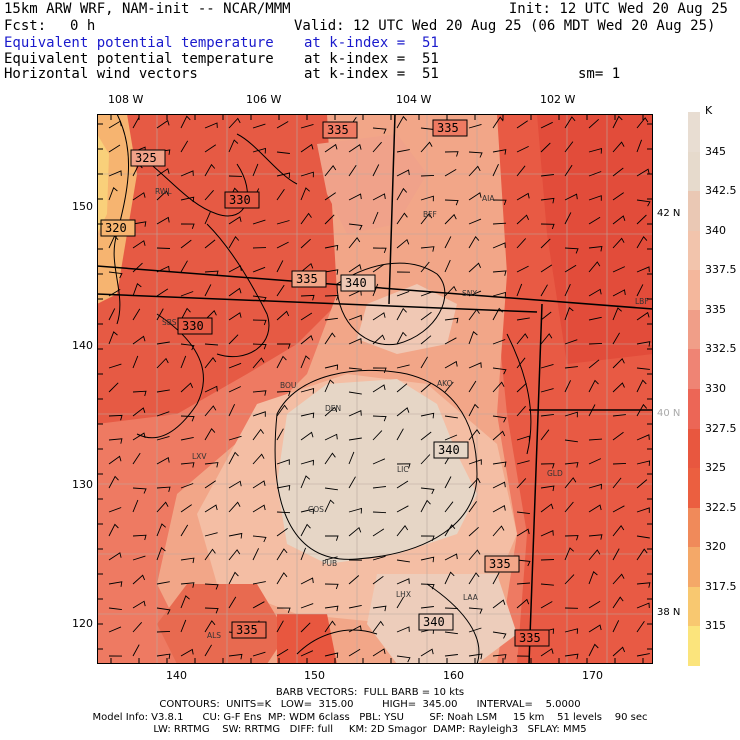  Describe the element at coordinates (264, 99) in the screenshot. I see `lon-label-106w: 106 W` at that location.